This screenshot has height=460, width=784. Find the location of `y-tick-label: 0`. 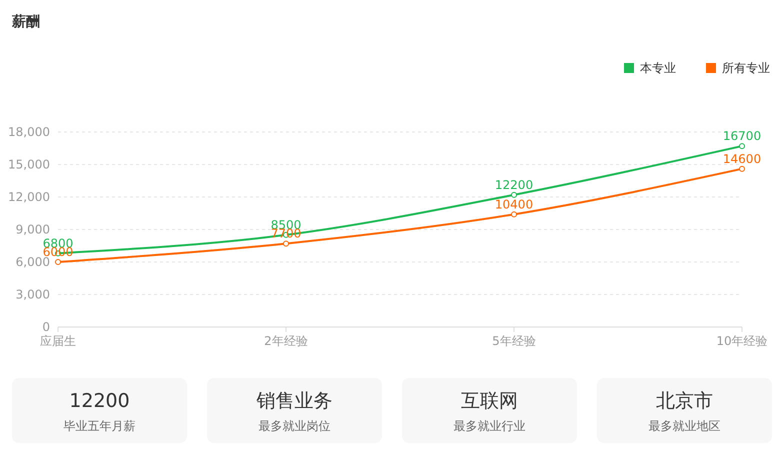

y-tick-label: 0 is located at coordinates (46, 327).